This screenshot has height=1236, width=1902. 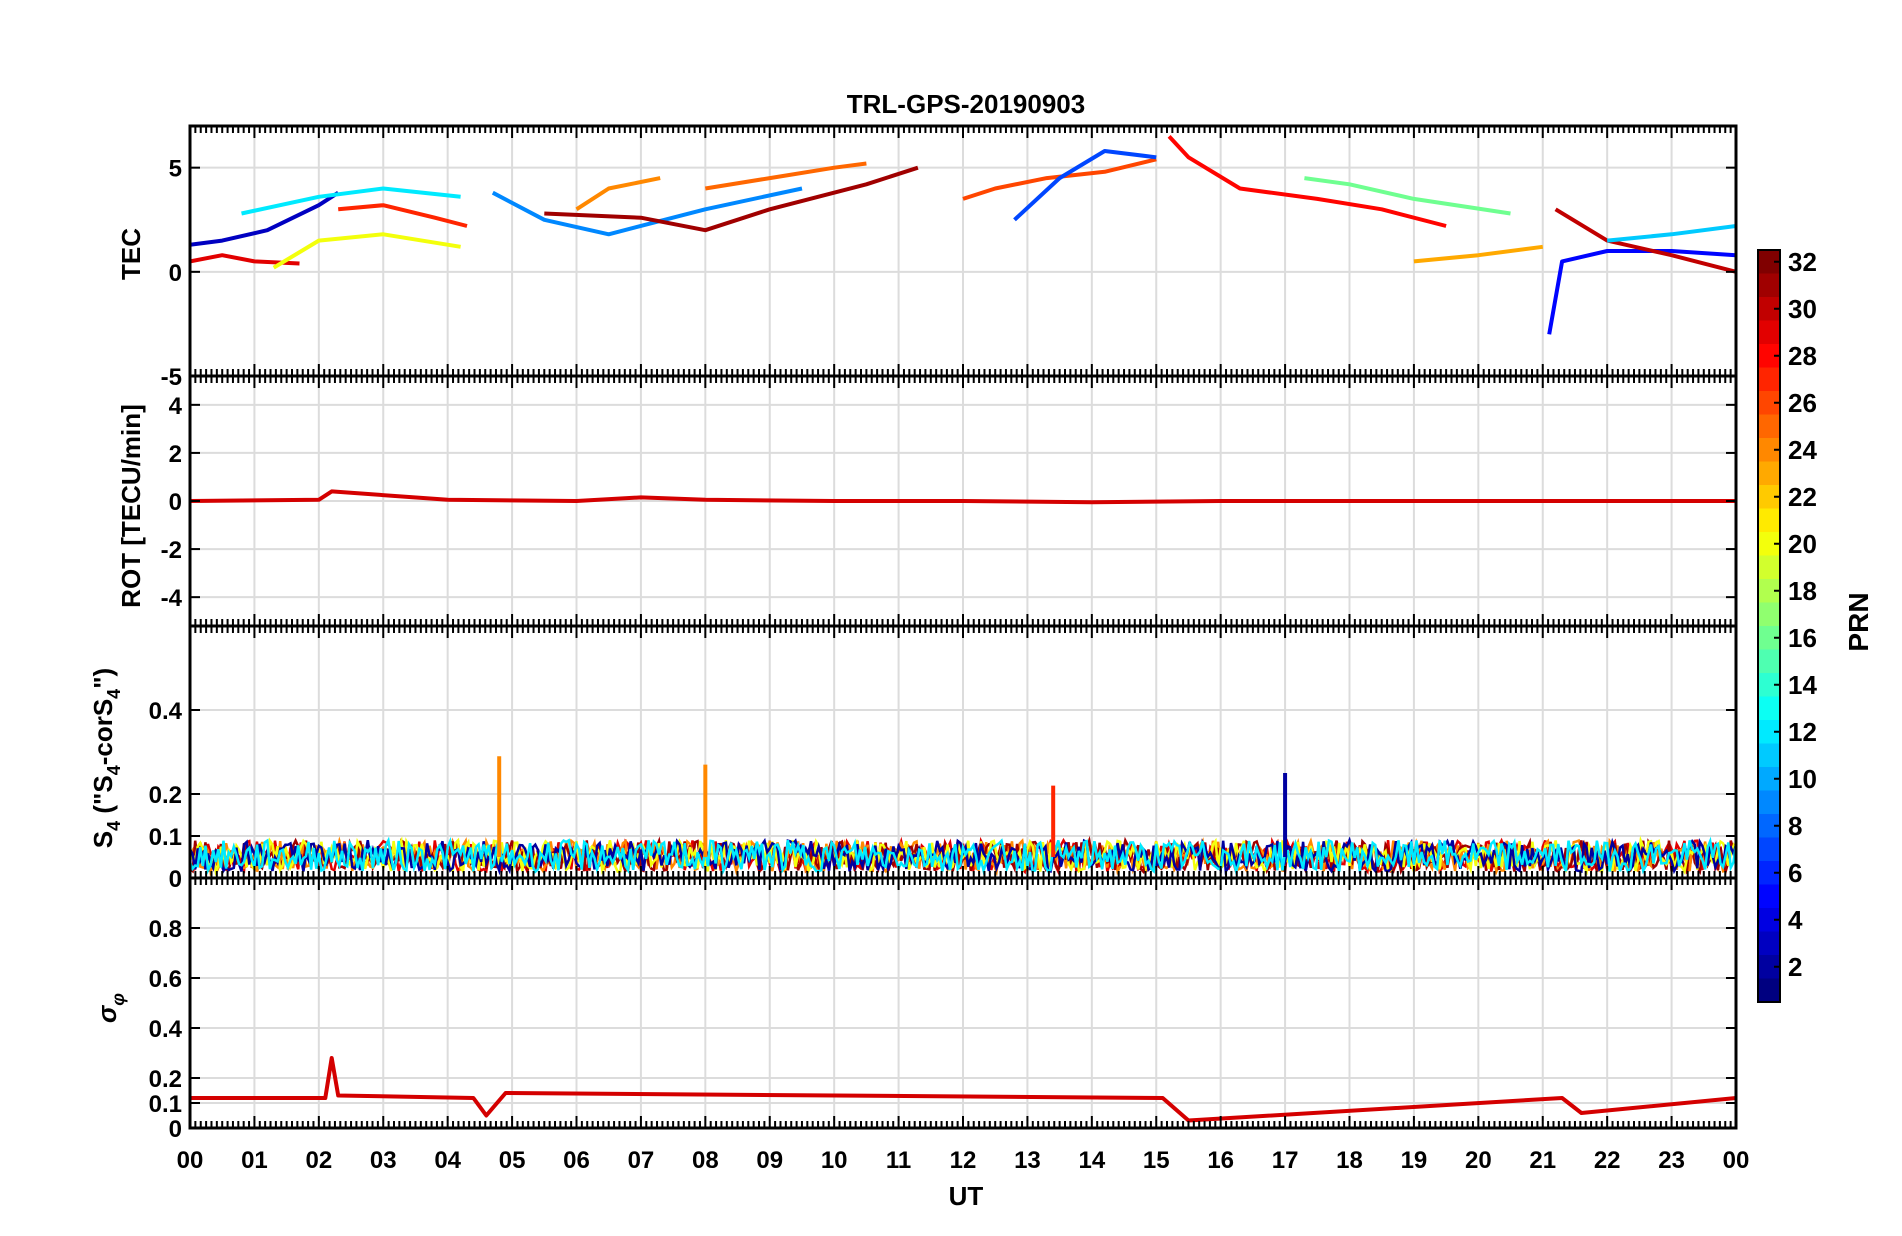 I want to click on x-tick-label: 09, so click(x=769, y=1160).